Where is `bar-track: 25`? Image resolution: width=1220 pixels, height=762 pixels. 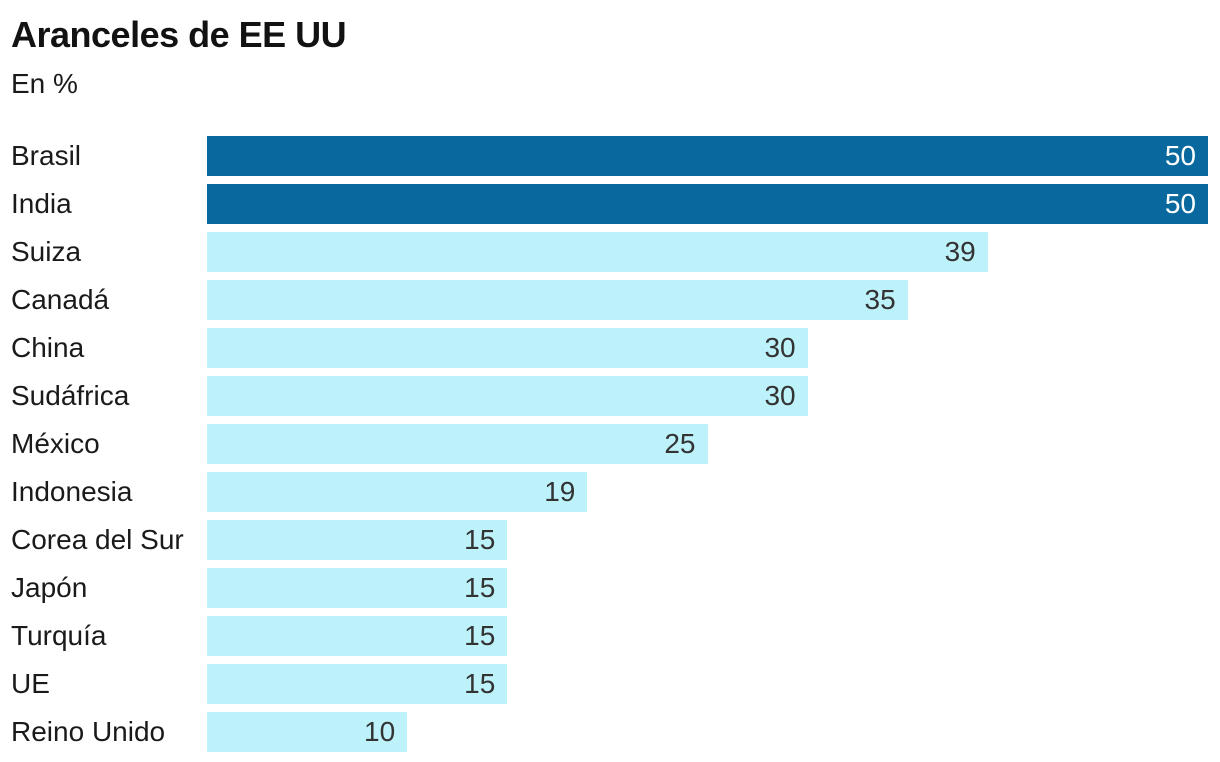 bar-track: 25 is located at coordinates (707, 444).